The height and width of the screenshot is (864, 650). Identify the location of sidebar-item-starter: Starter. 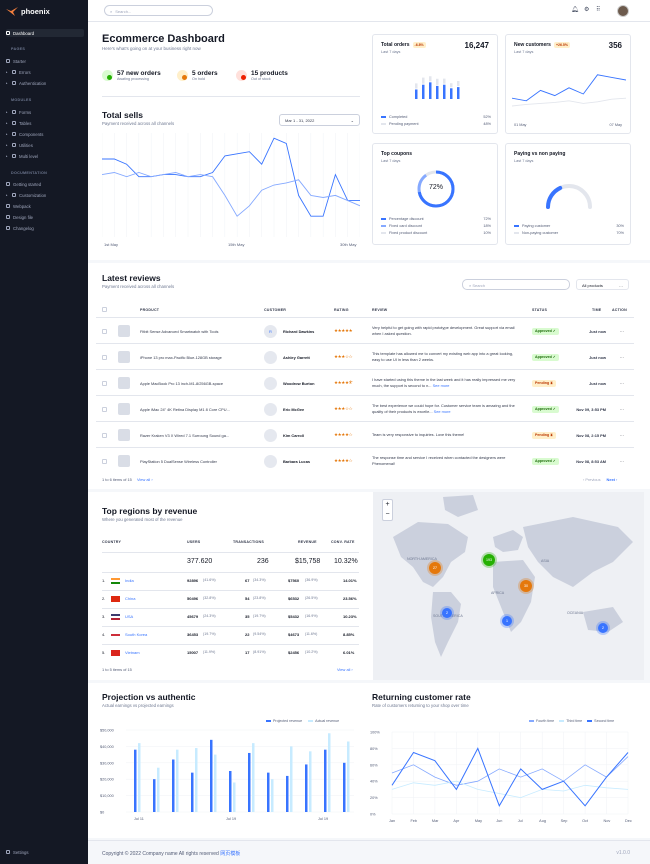
(45, 61).